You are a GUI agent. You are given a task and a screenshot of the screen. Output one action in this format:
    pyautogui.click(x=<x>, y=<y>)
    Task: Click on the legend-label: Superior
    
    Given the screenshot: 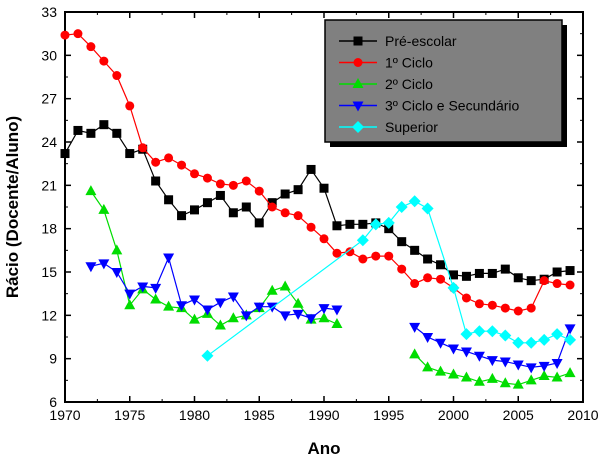 What is the action you would take?
    pyautogui.click(x=411, y=127)
    